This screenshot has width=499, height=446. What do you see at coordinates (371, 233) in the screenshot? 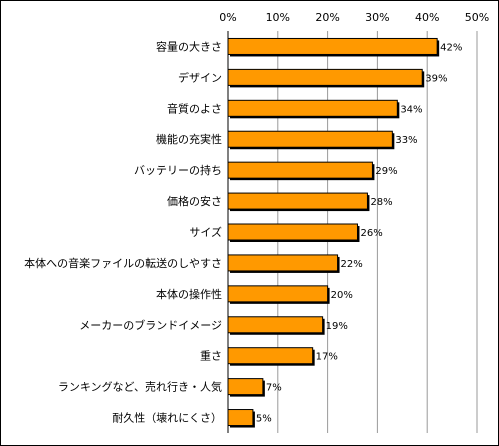
I see `data-label: 26%` at bounding box center [371, 233].